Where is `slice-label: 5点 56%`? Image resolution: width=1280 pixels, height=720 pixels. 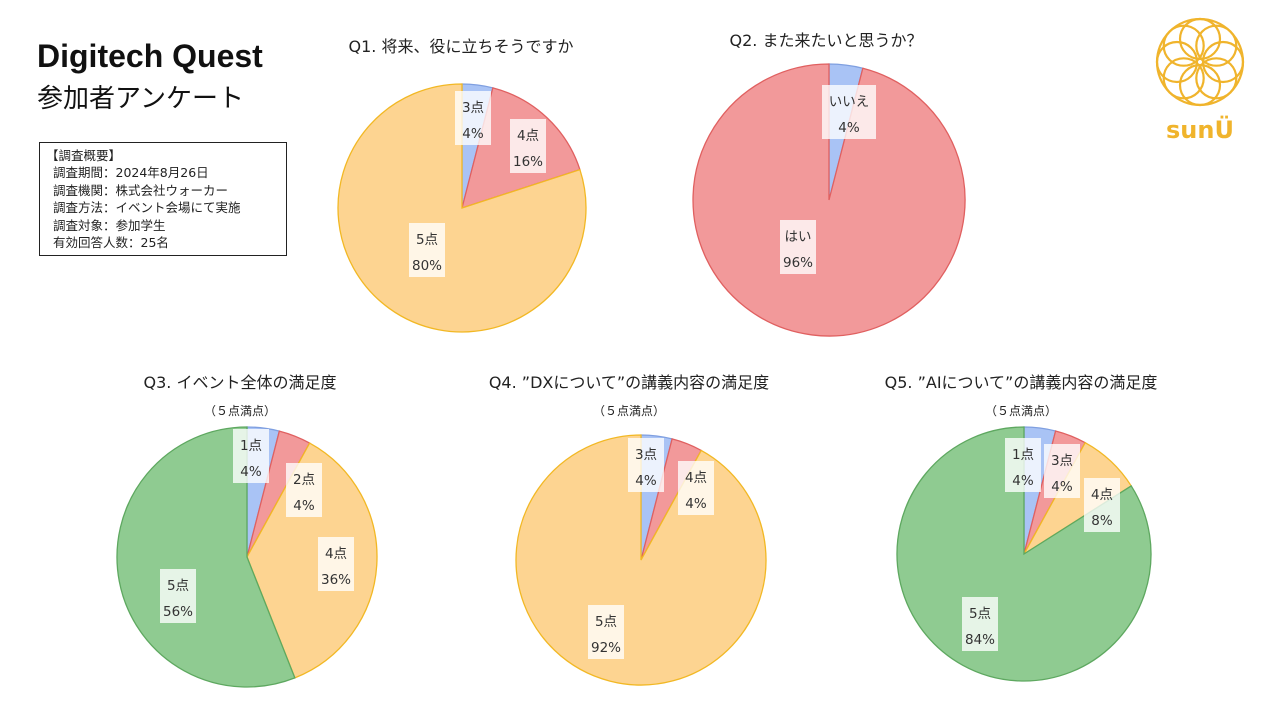
slice-label: 5点 56% is located at coordinates (178, 596).